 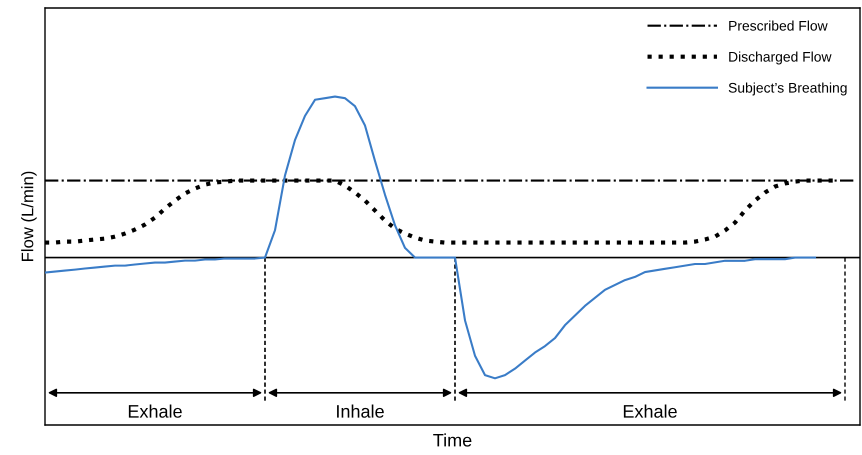 What do you see at coordinates (452, 440) in the screenshot?
I see `x-axis-title: Time` at bounding box center [452, 440].